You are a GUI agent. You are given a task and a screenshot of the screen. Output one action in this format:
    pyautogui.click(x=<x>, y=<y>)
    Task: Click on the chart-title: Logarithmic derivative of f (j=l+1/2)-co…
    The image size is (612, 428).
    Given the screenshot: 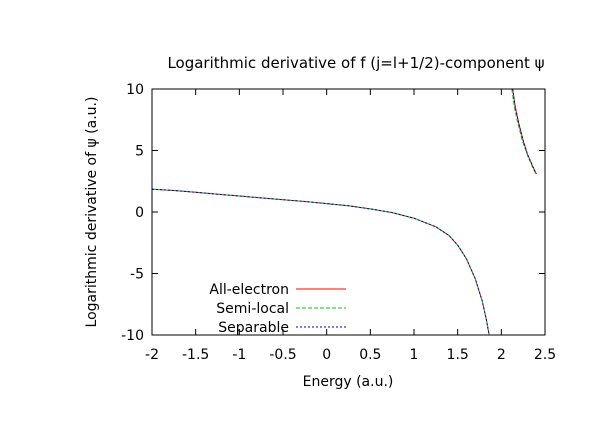 What is the action you would take?
    pyautogui.click(x=355, y=63)
    